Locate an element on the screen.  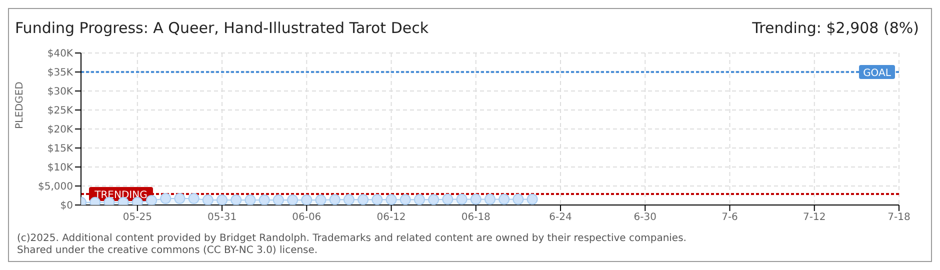
y-tick-label: $25K is located at coordinates (60, 111).